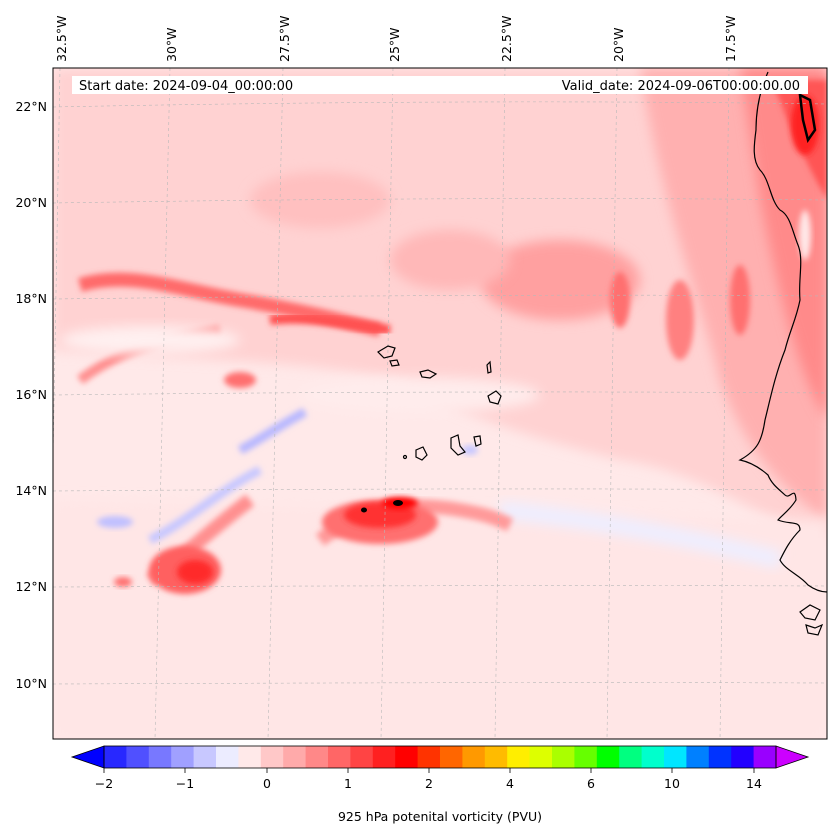 The image size is (837, 836). I want to click on colorbar-tick-label: 0, so click(267, 783).